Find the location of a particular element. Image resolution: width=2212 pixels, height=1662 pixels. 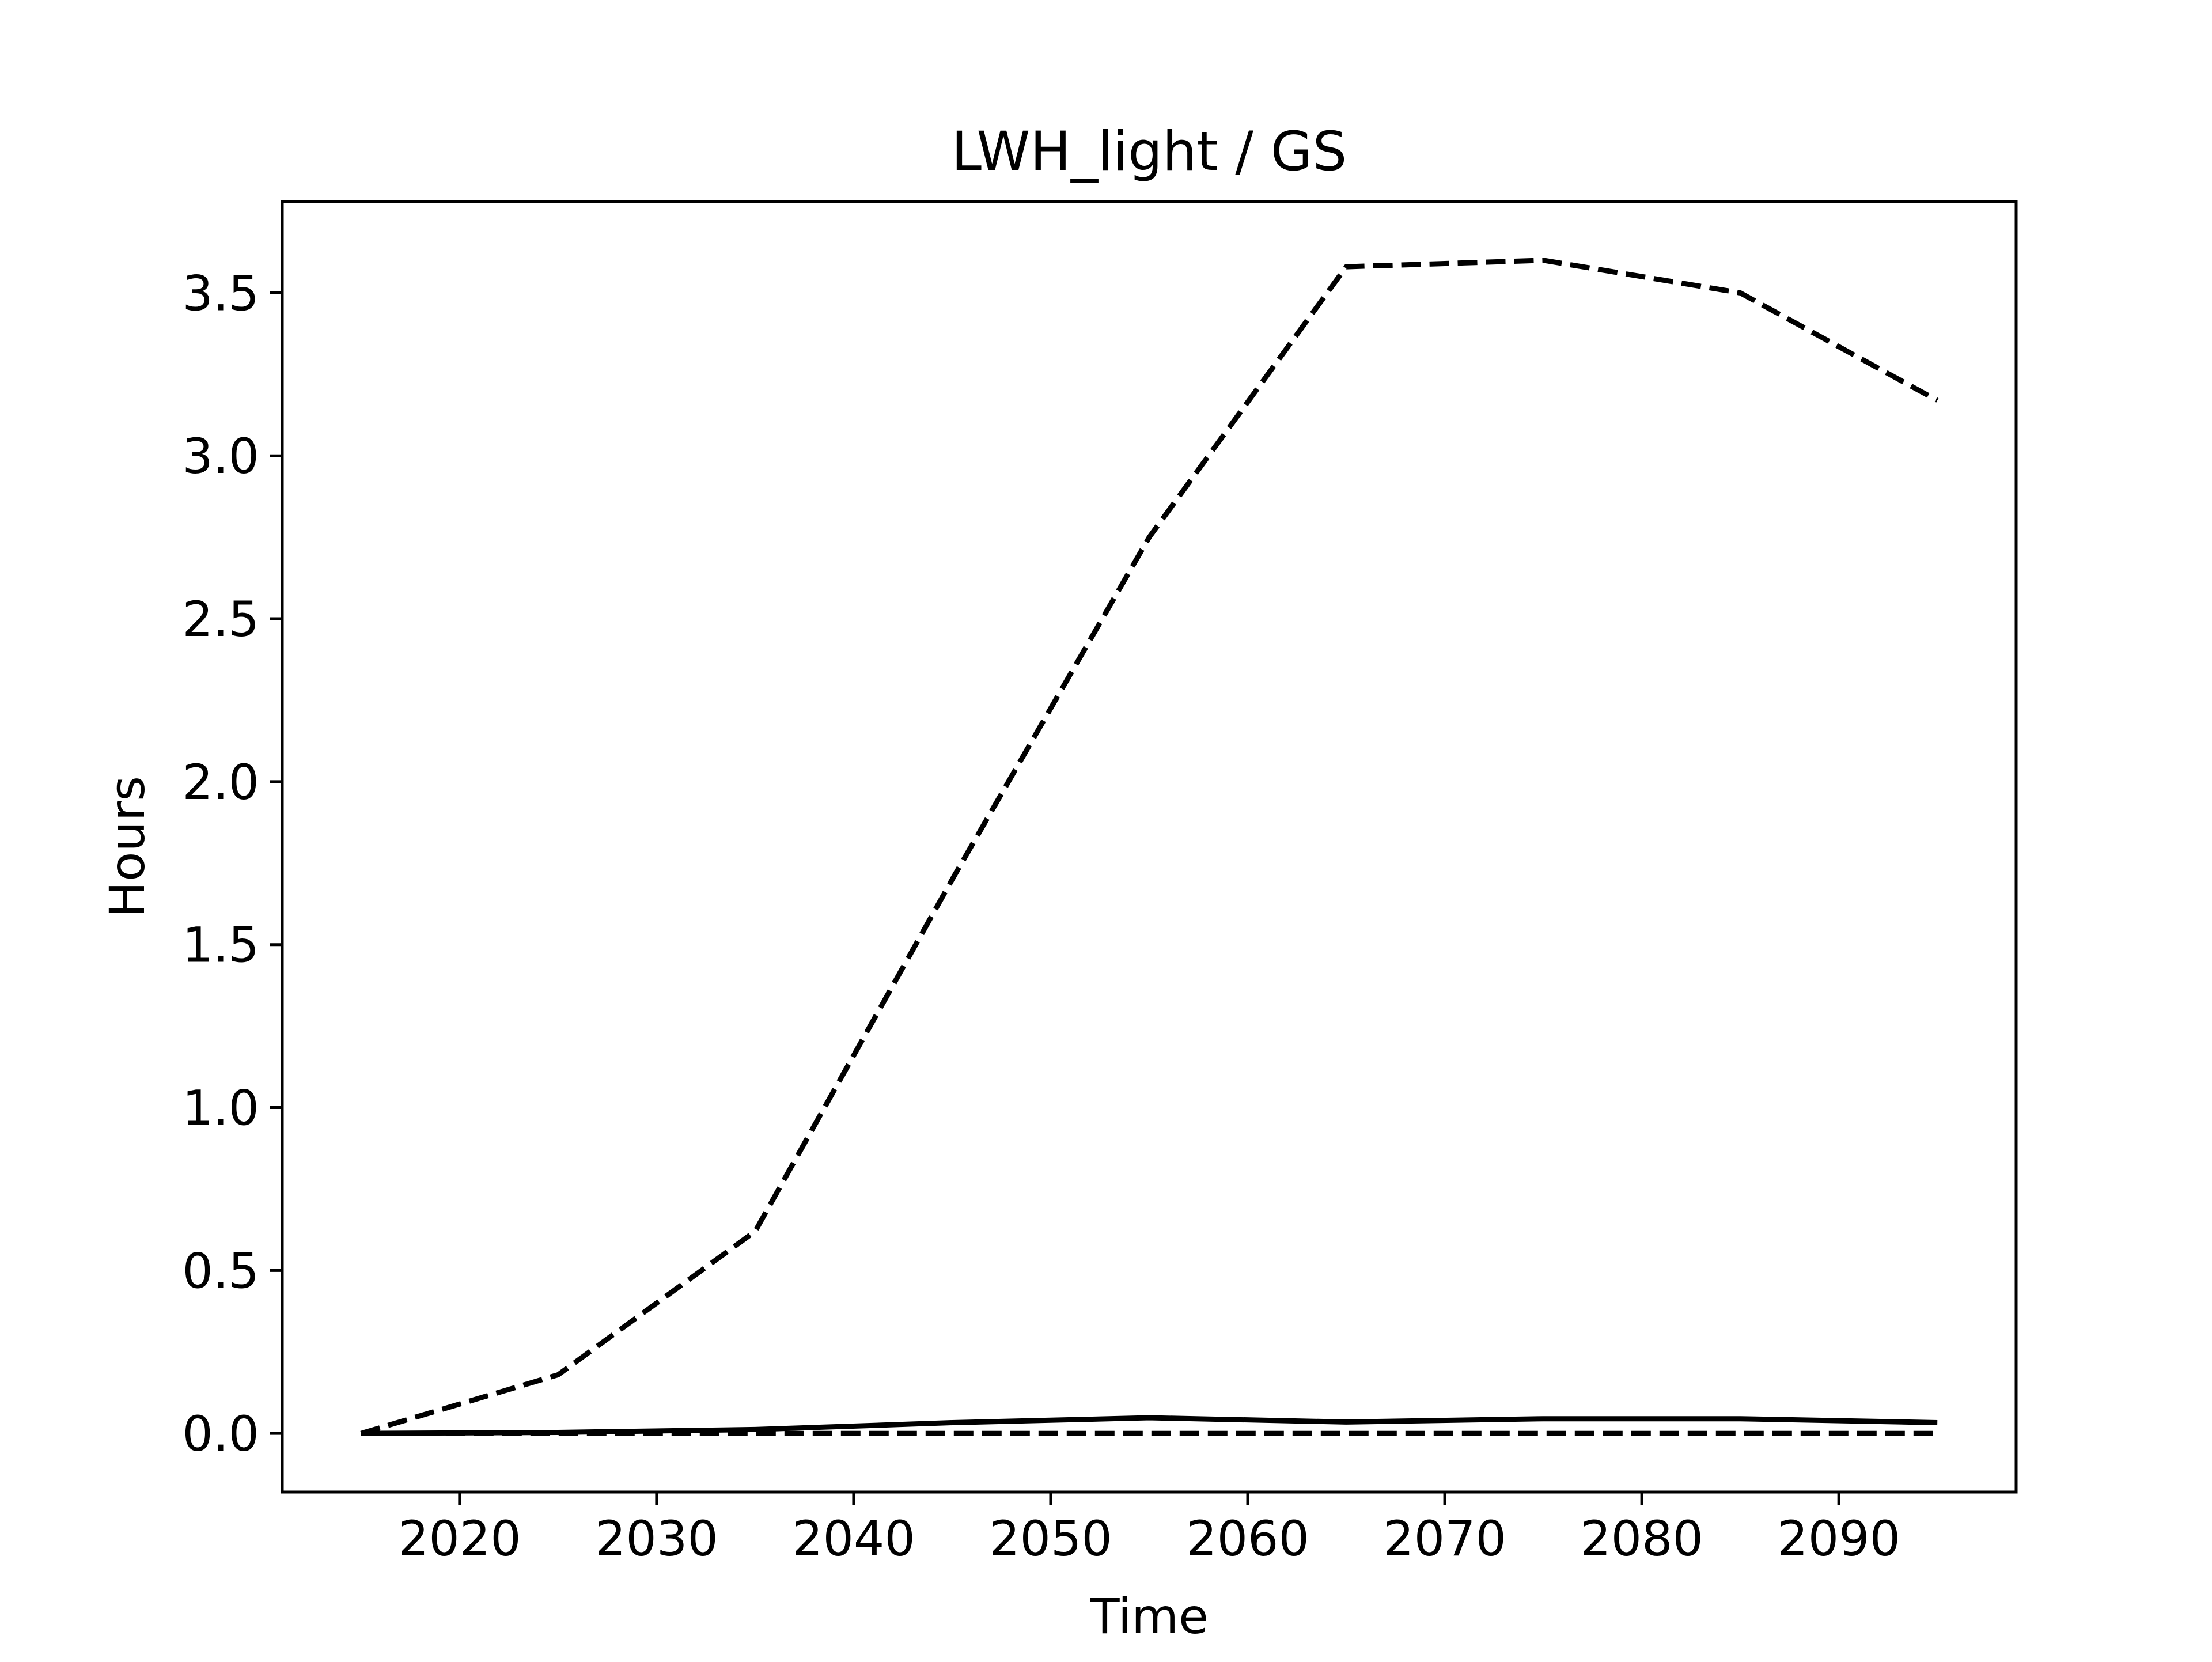

x-tick-label: 2040 is located at coordinates (853, 1538).